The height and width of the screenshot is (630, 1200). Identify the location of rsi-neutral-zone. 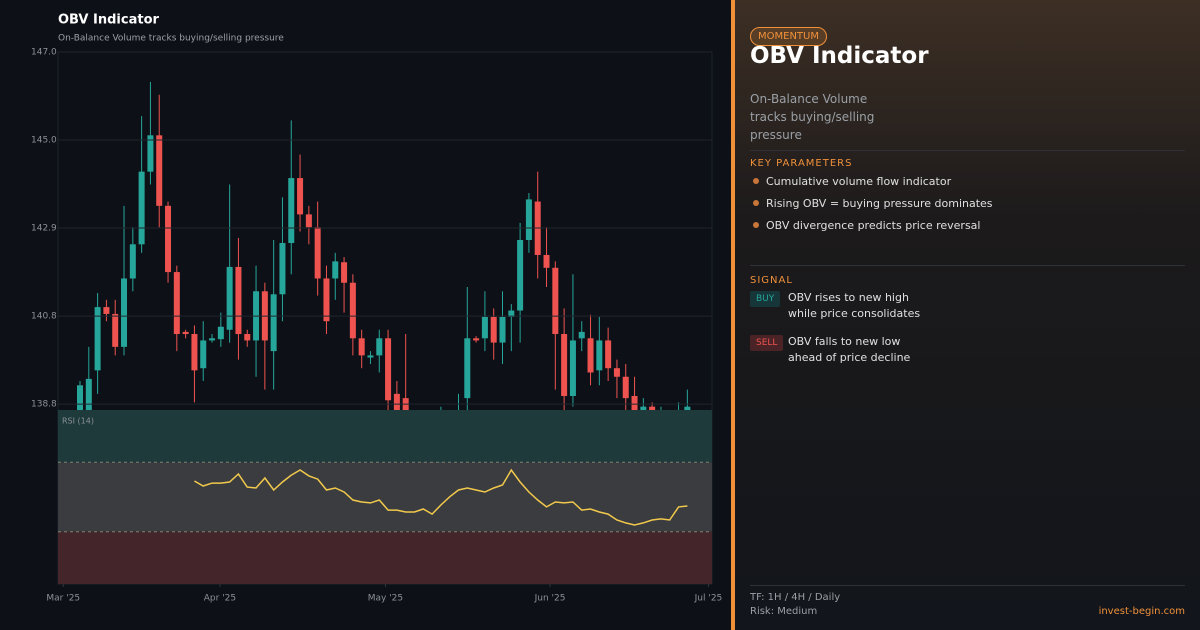
(385, 497).